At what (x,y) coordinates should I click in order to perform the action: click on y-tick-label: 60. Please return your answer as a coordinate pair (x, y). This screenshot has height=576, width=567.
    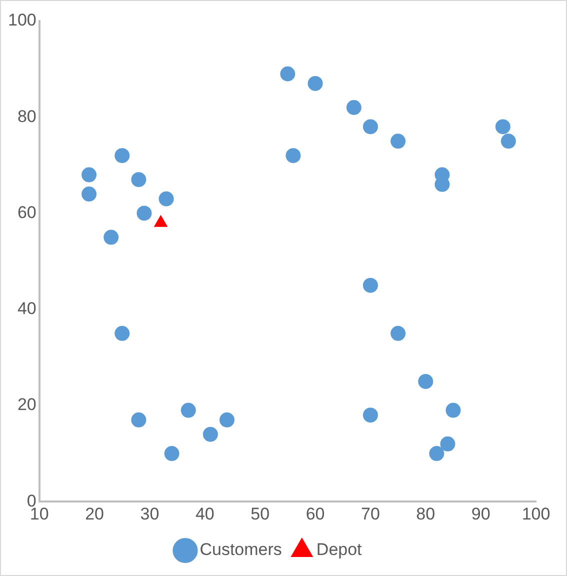
    Looking at the image, I should click on (26, 212).